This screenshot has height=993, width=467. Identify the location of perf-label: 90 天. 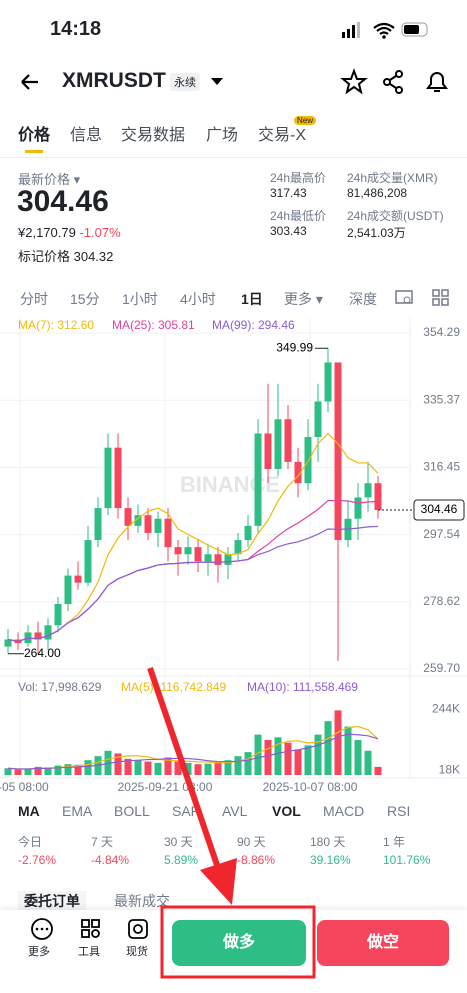
(251, 842).